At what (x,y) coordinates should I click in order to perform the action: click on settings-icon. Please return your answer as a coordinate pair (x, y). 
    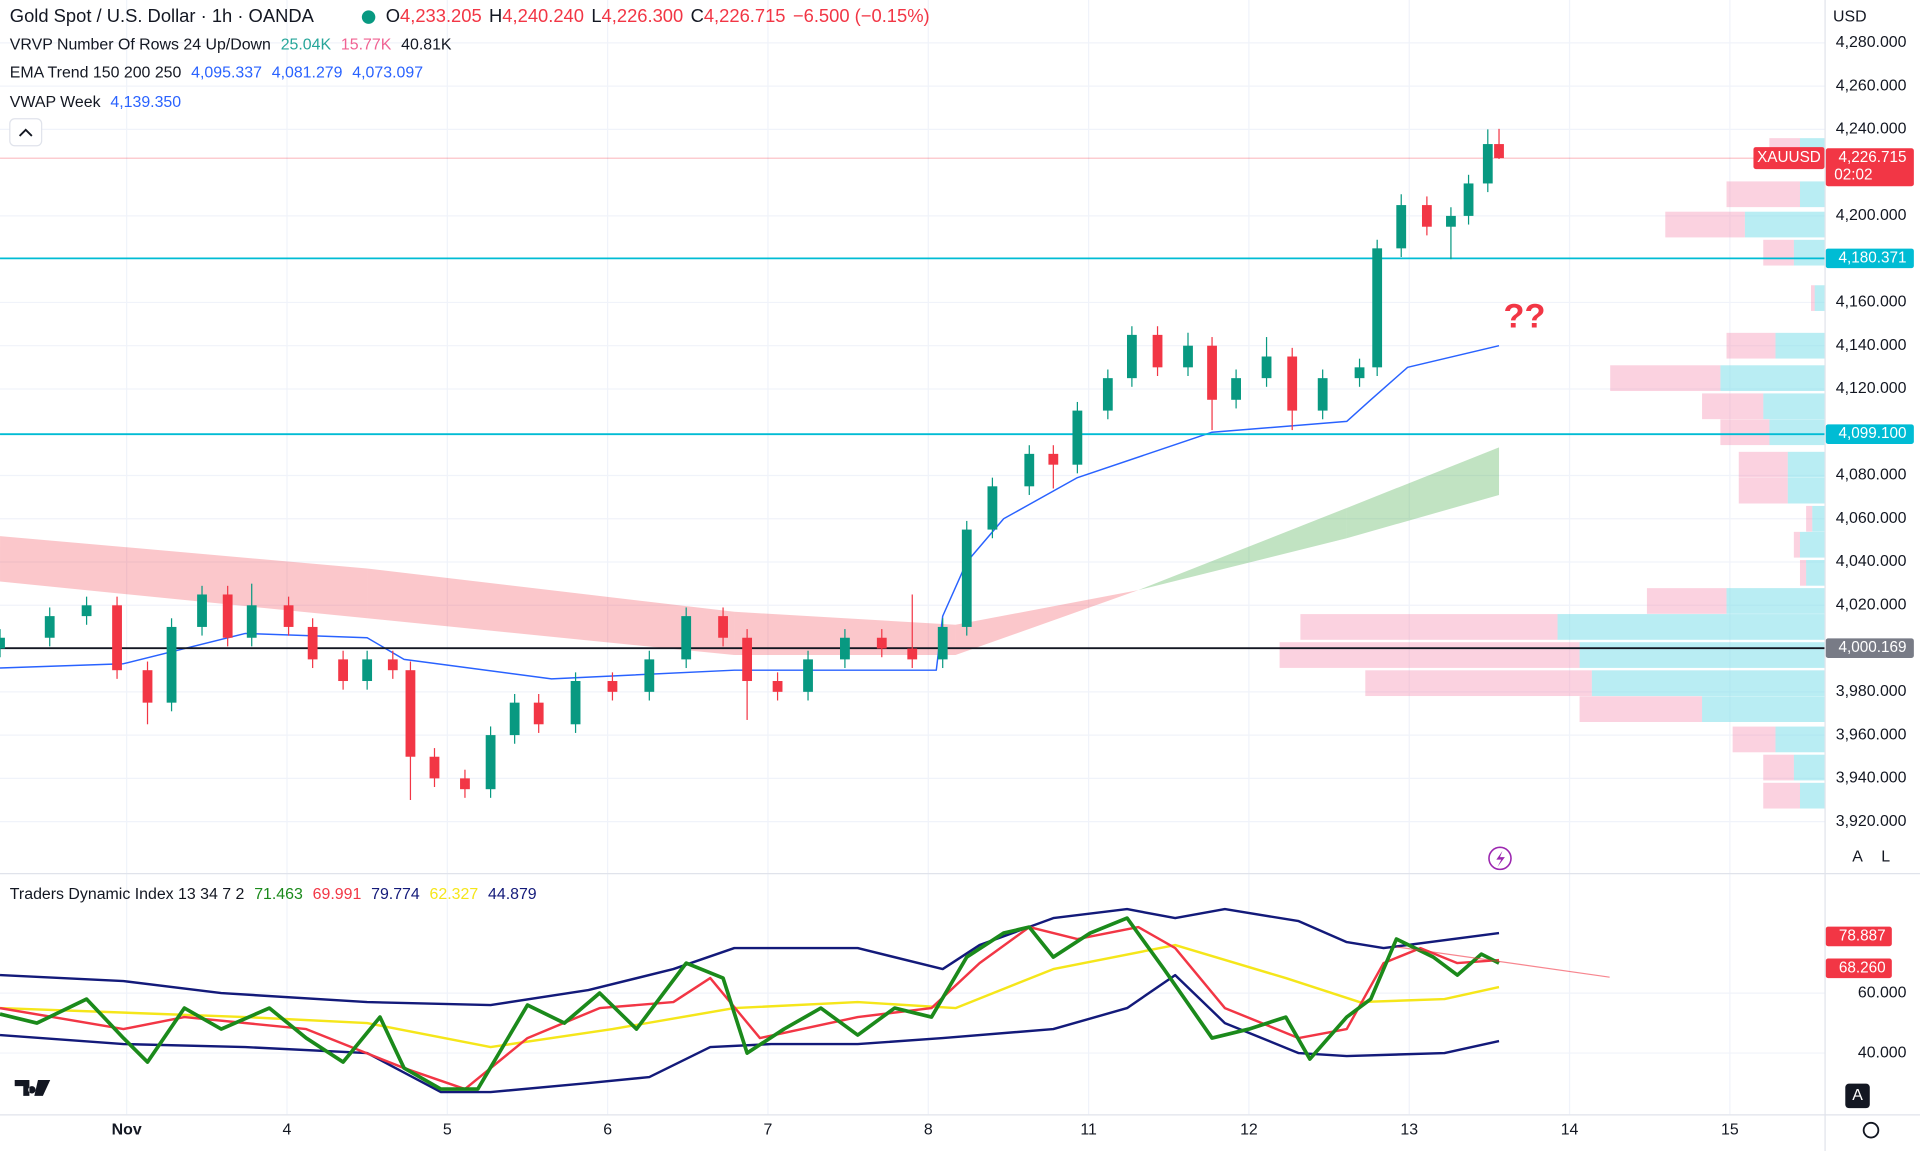
    Looking at the image, I should click on (1871, 1130).